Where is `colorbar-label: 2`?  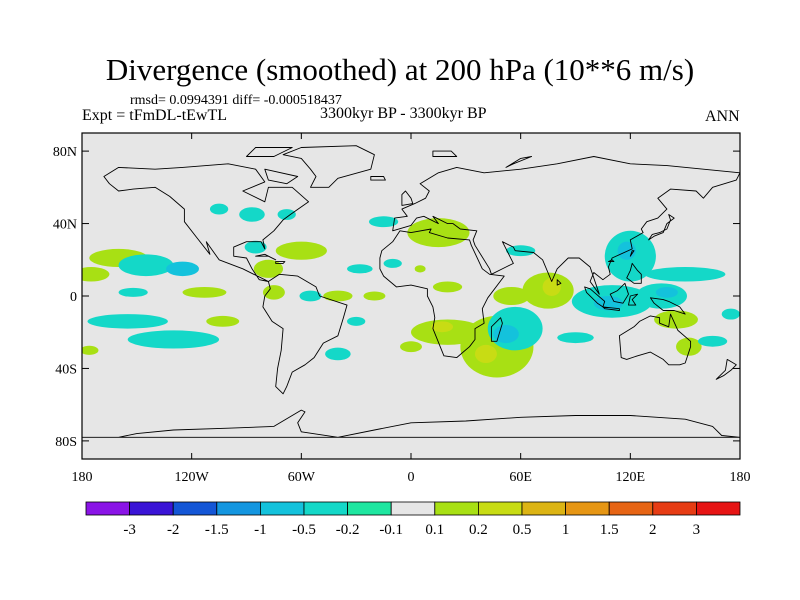 colorbar-label: 2 is located at coordinates (653, 530).